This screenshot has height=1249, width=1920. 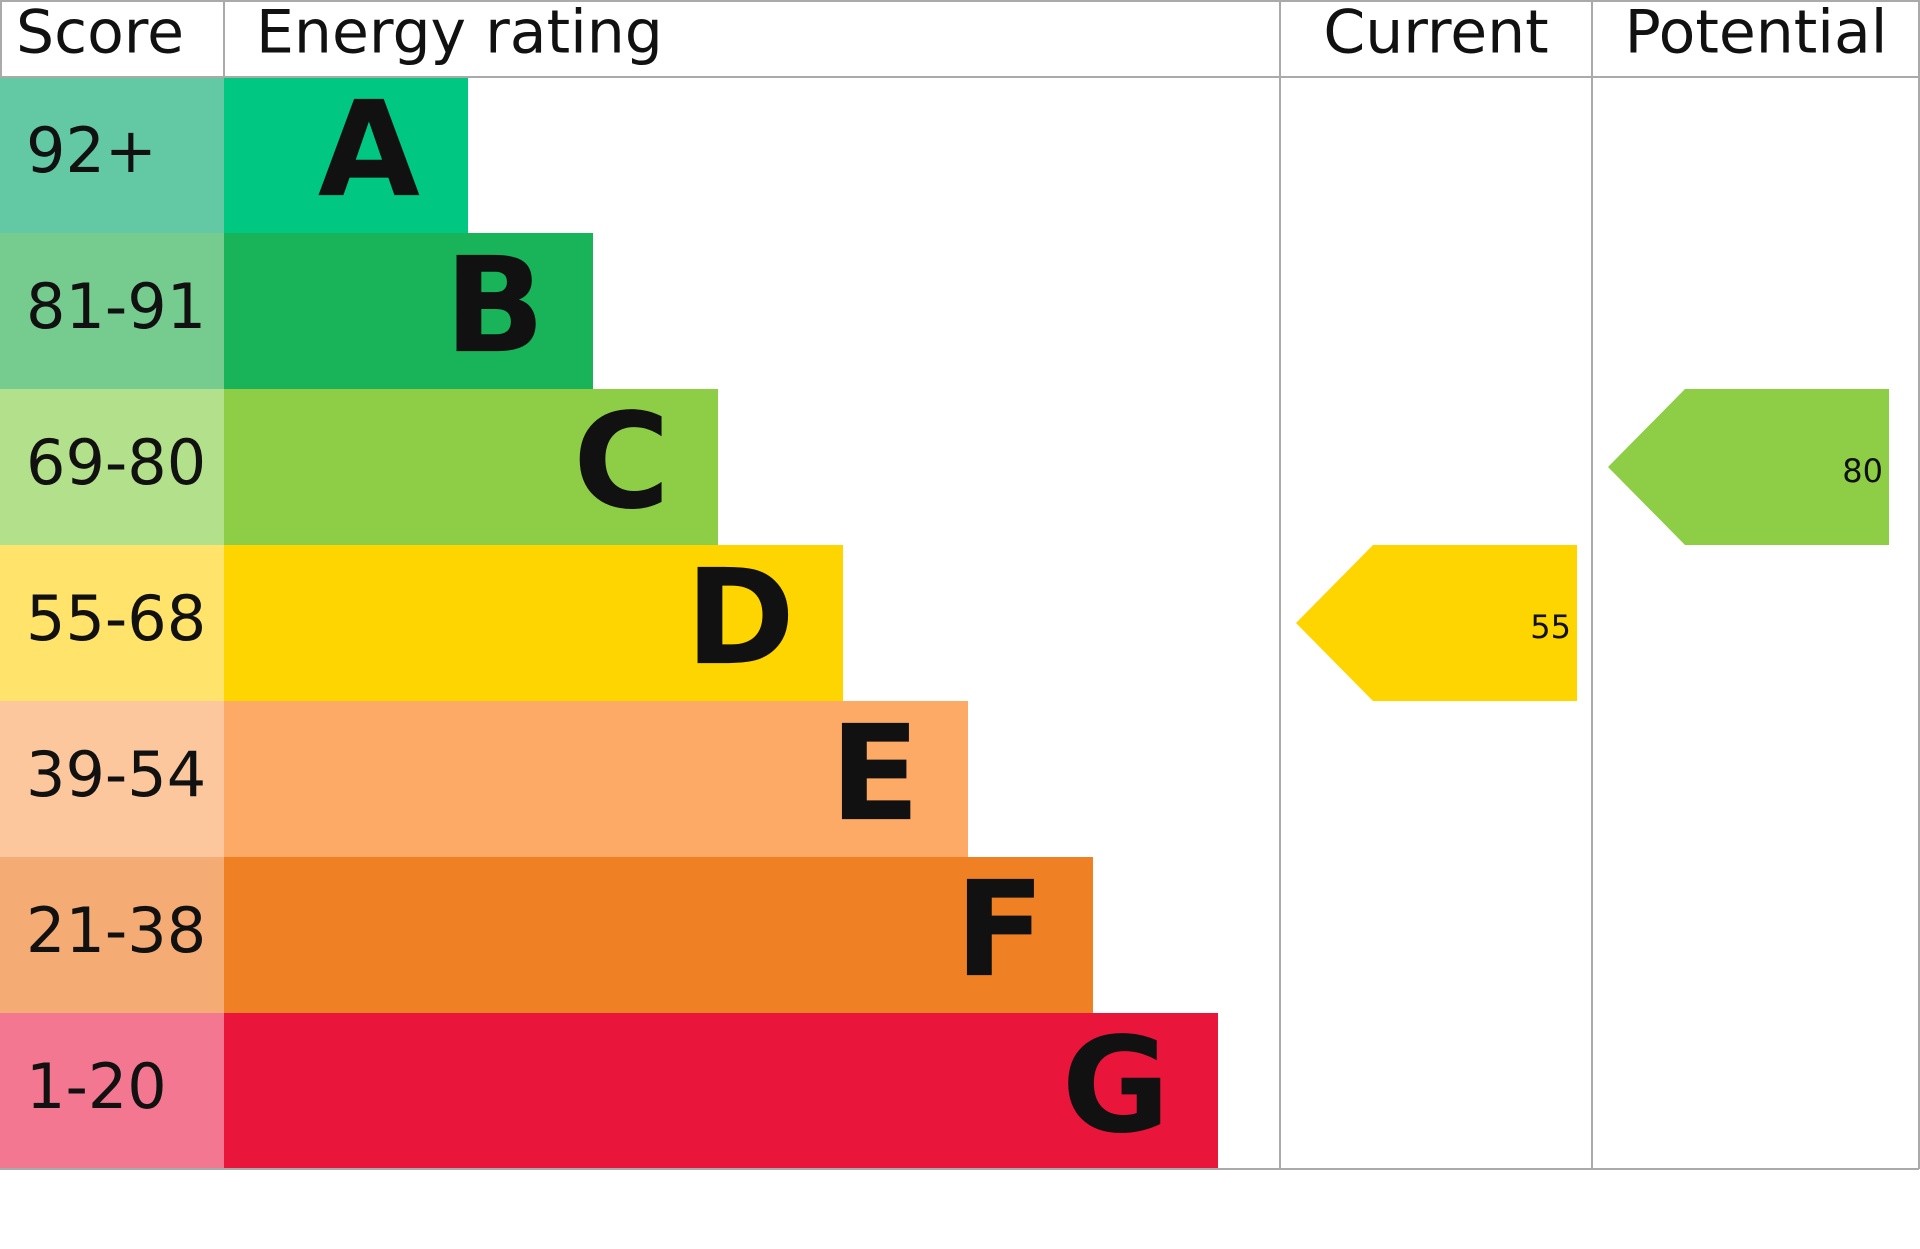 I want to click on band-letter: B, so click(x=494, y=306).